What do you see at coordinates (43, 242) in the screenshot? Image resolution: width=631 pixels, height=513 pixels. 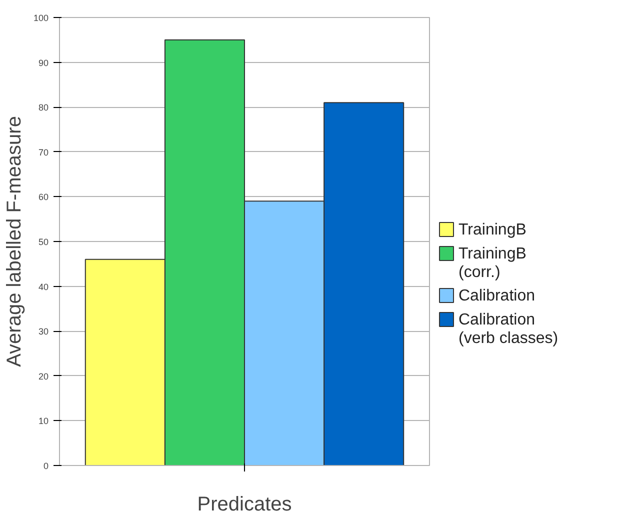 I see `y-tick-label: 50` at bounding box center [43, 242].